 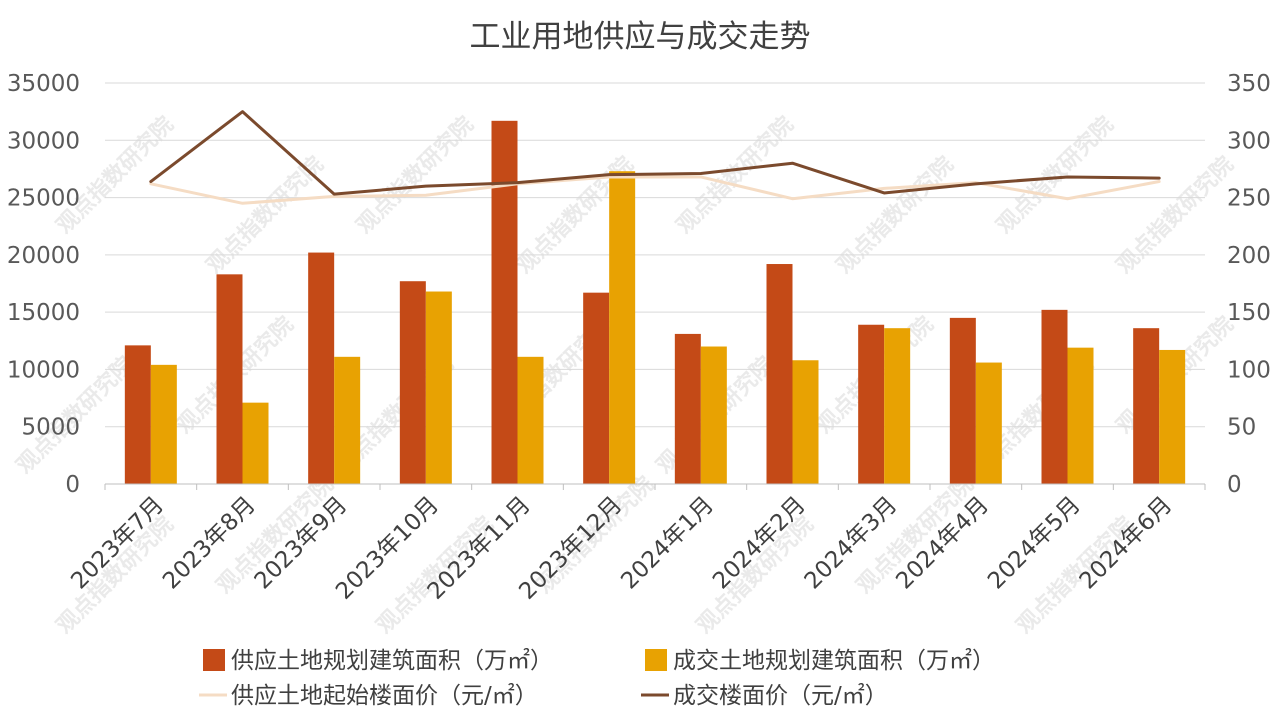 I want to click on legend-label: 供应土地起始楼面价（元/㎡）, so click(x=384, y=696).